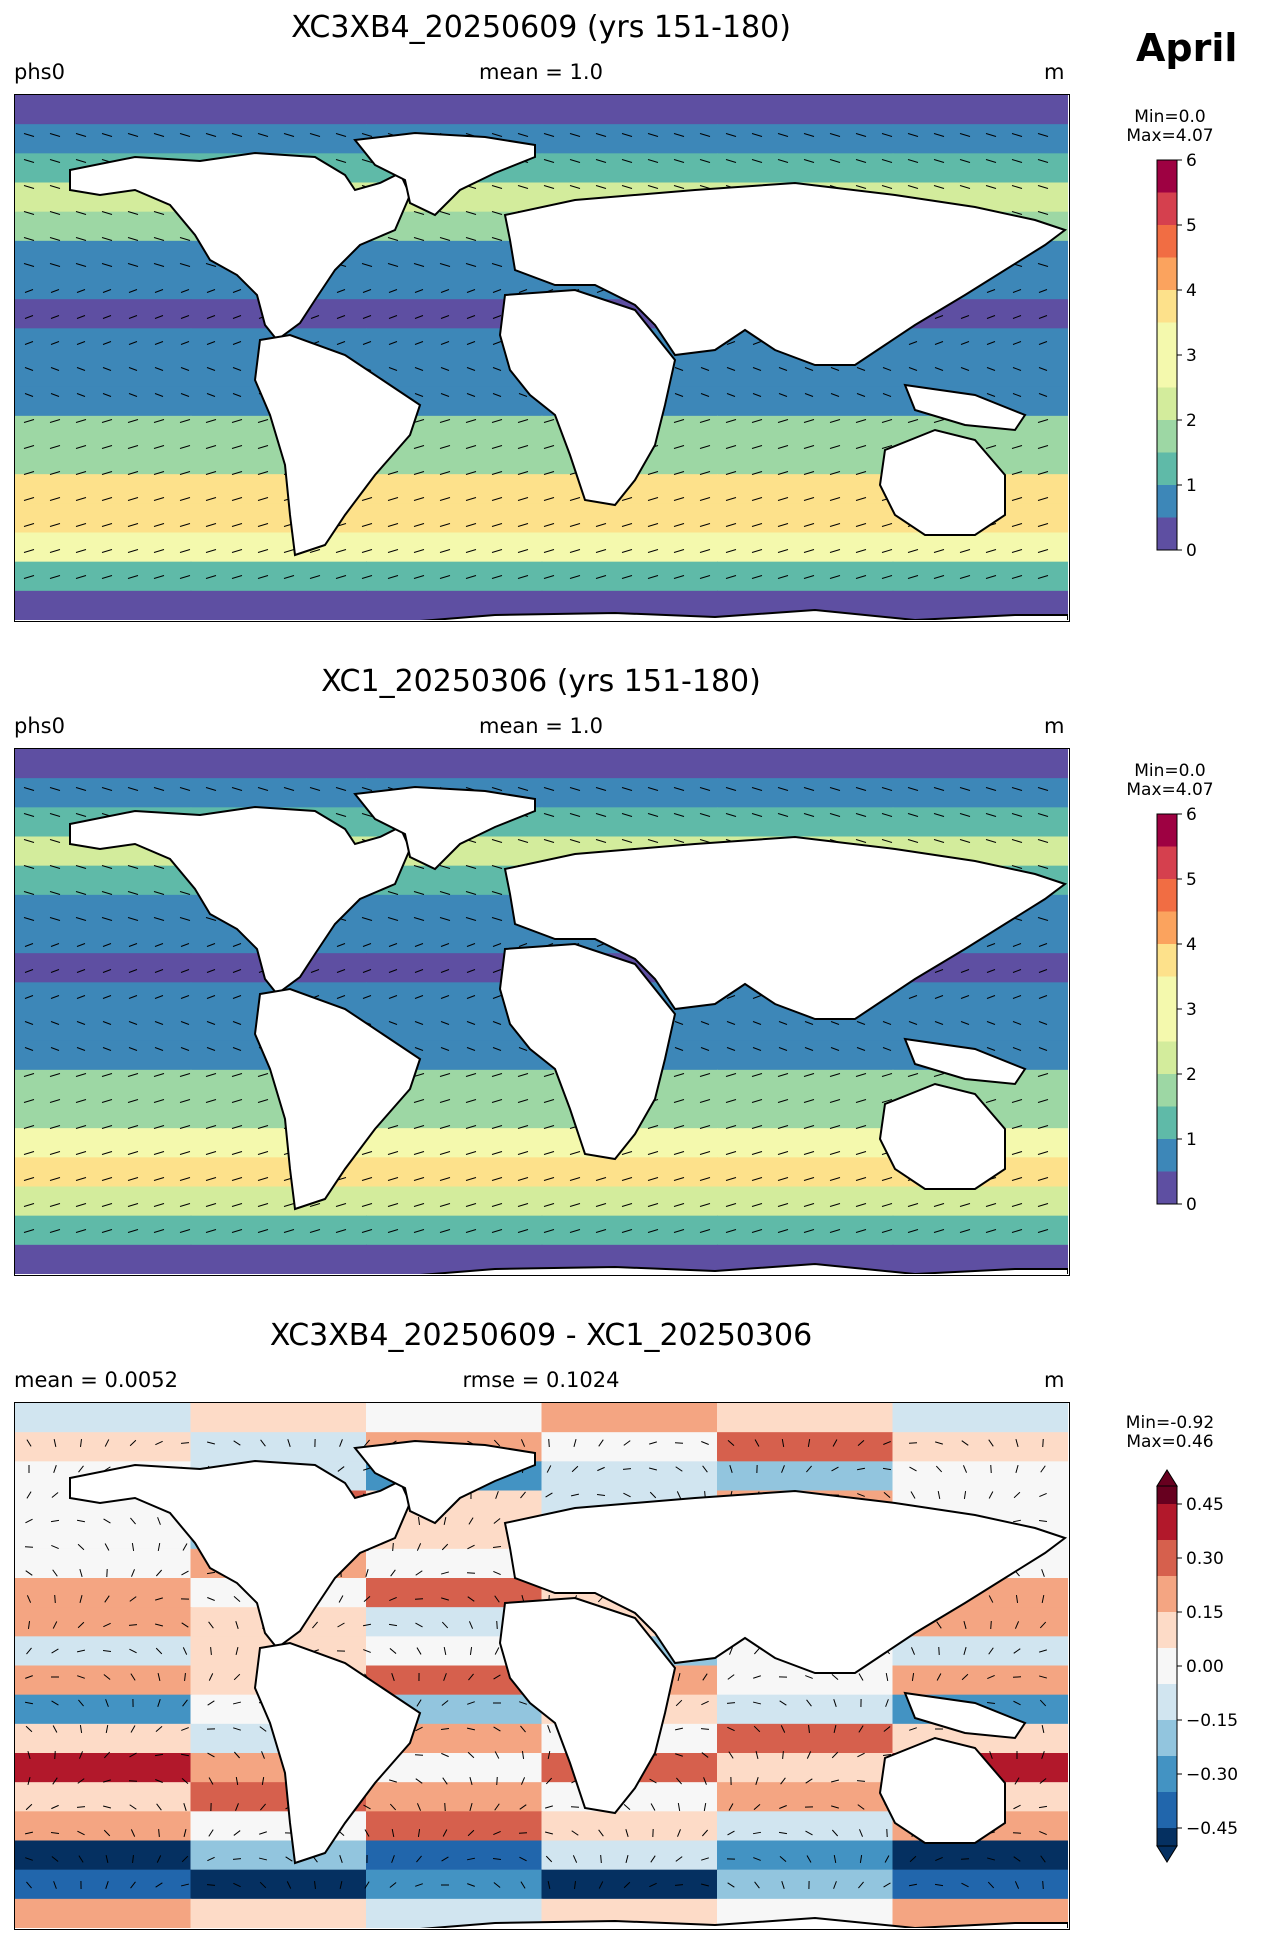 This screenshot has height=1939, width=1270. Describe the element at coordinates (1191, 421) in the screenshot. I see `colorbar-tick-label: 2` at that location.